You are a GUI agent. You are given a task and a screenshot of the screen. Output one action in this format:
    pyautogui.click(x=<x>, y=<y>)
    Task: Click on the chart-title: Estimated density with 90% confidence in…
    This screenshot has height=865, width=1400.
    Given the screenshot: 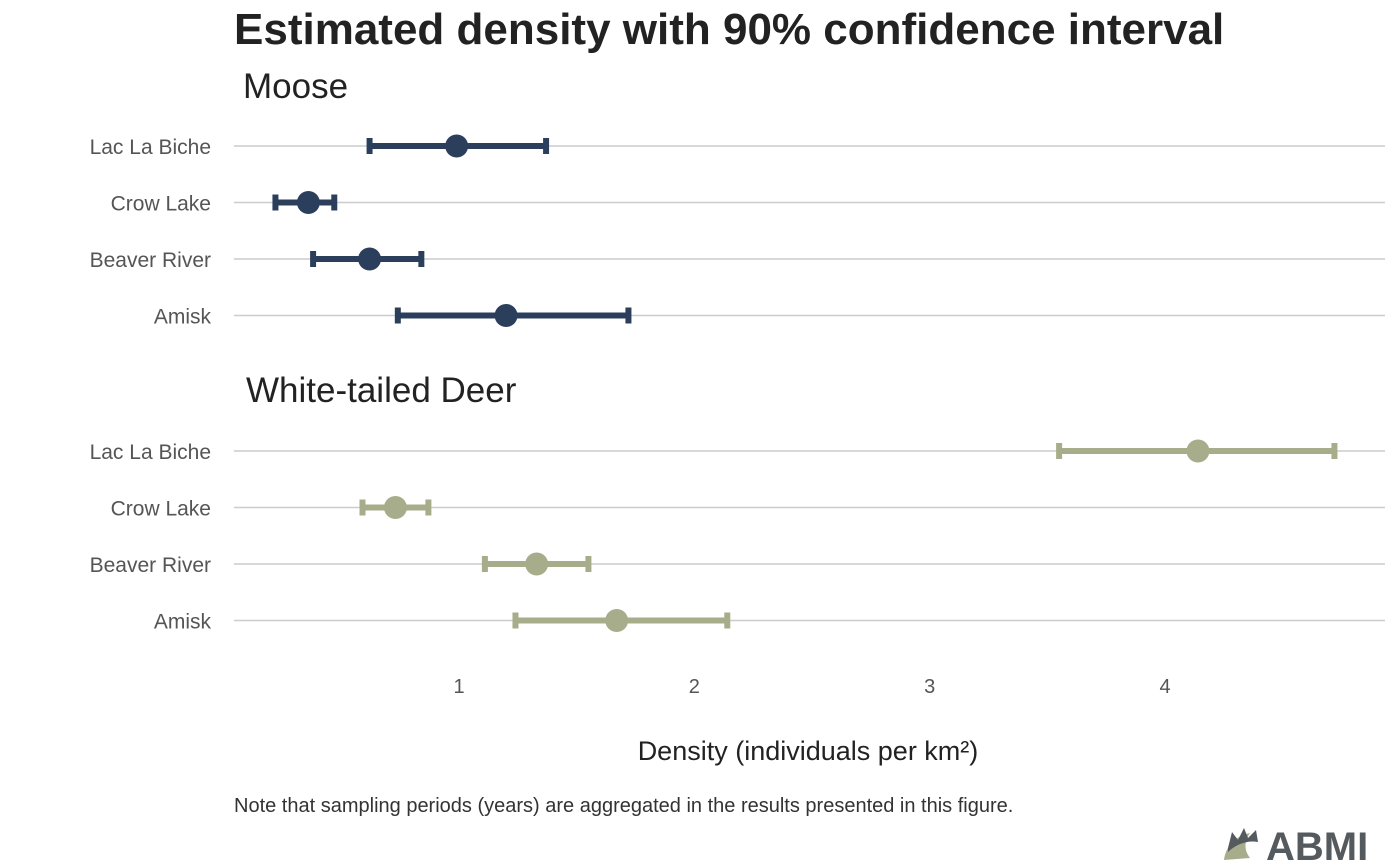 What is the action you would take?
    pyautogui.click(x=729, y=29)
    